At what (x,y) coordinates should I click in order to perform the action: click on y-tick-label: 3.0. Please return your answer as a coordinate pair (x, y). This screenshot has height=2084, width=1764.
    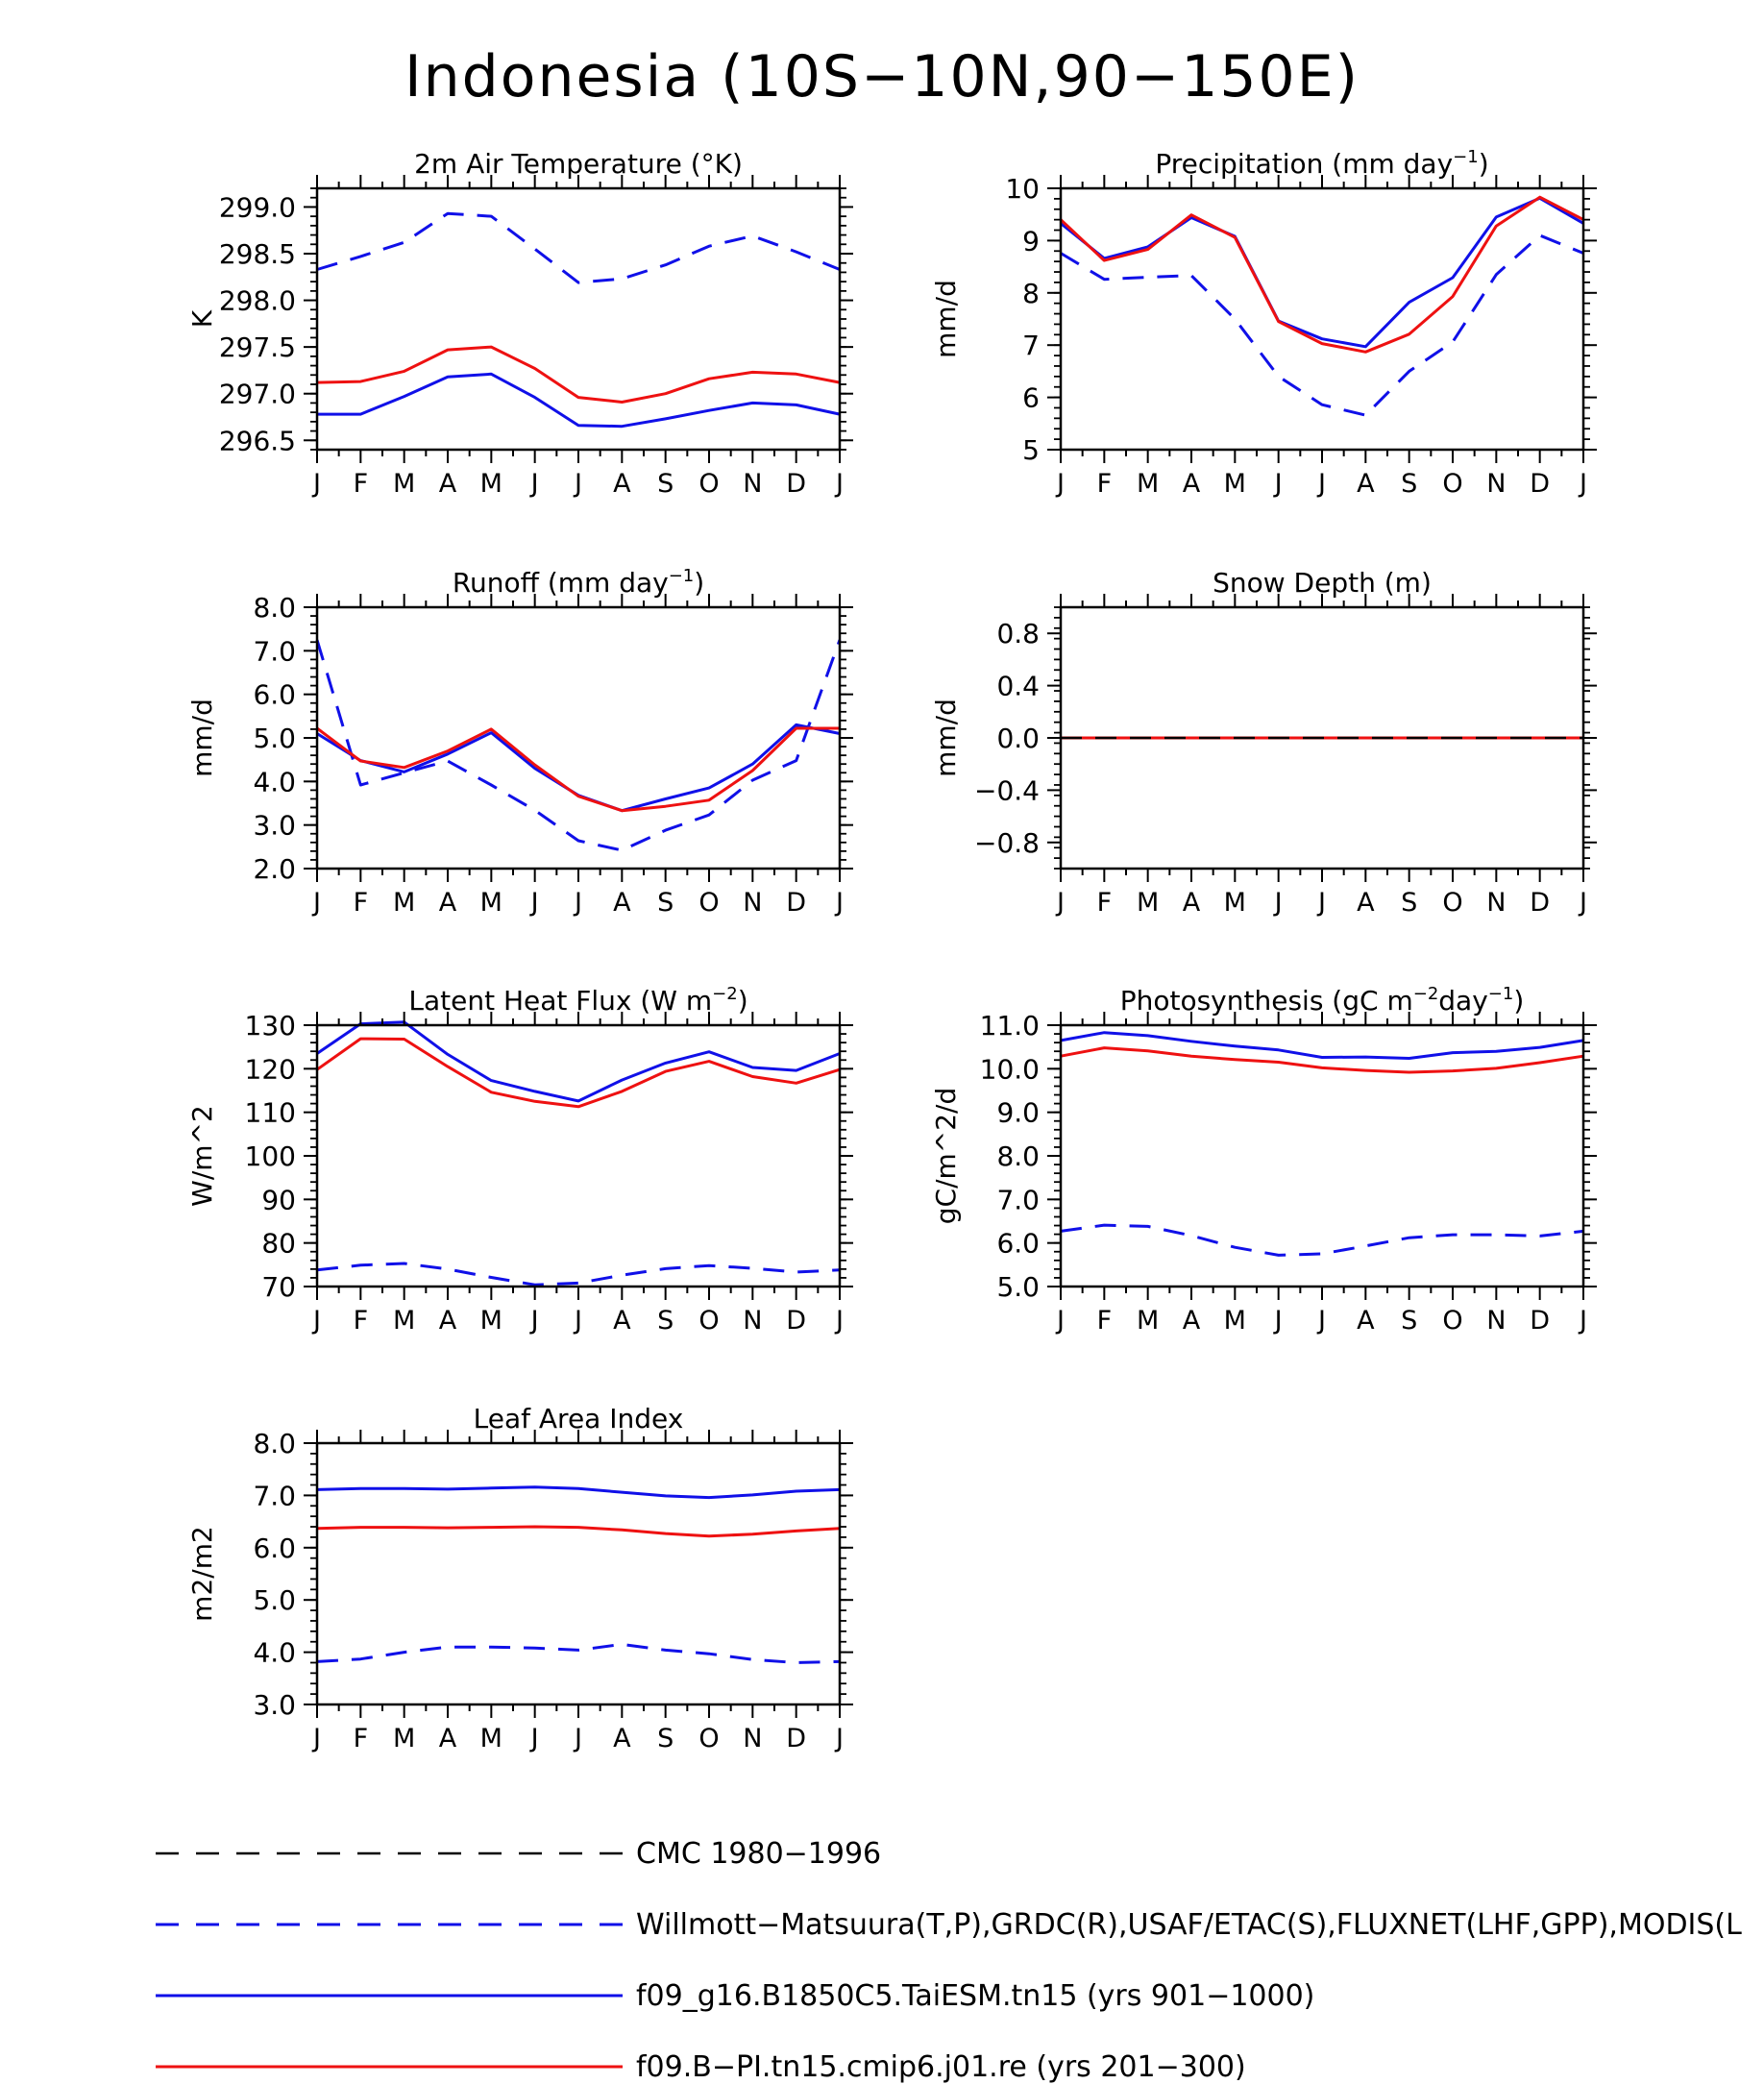
    Looking at the image, I should click on (274, 826).